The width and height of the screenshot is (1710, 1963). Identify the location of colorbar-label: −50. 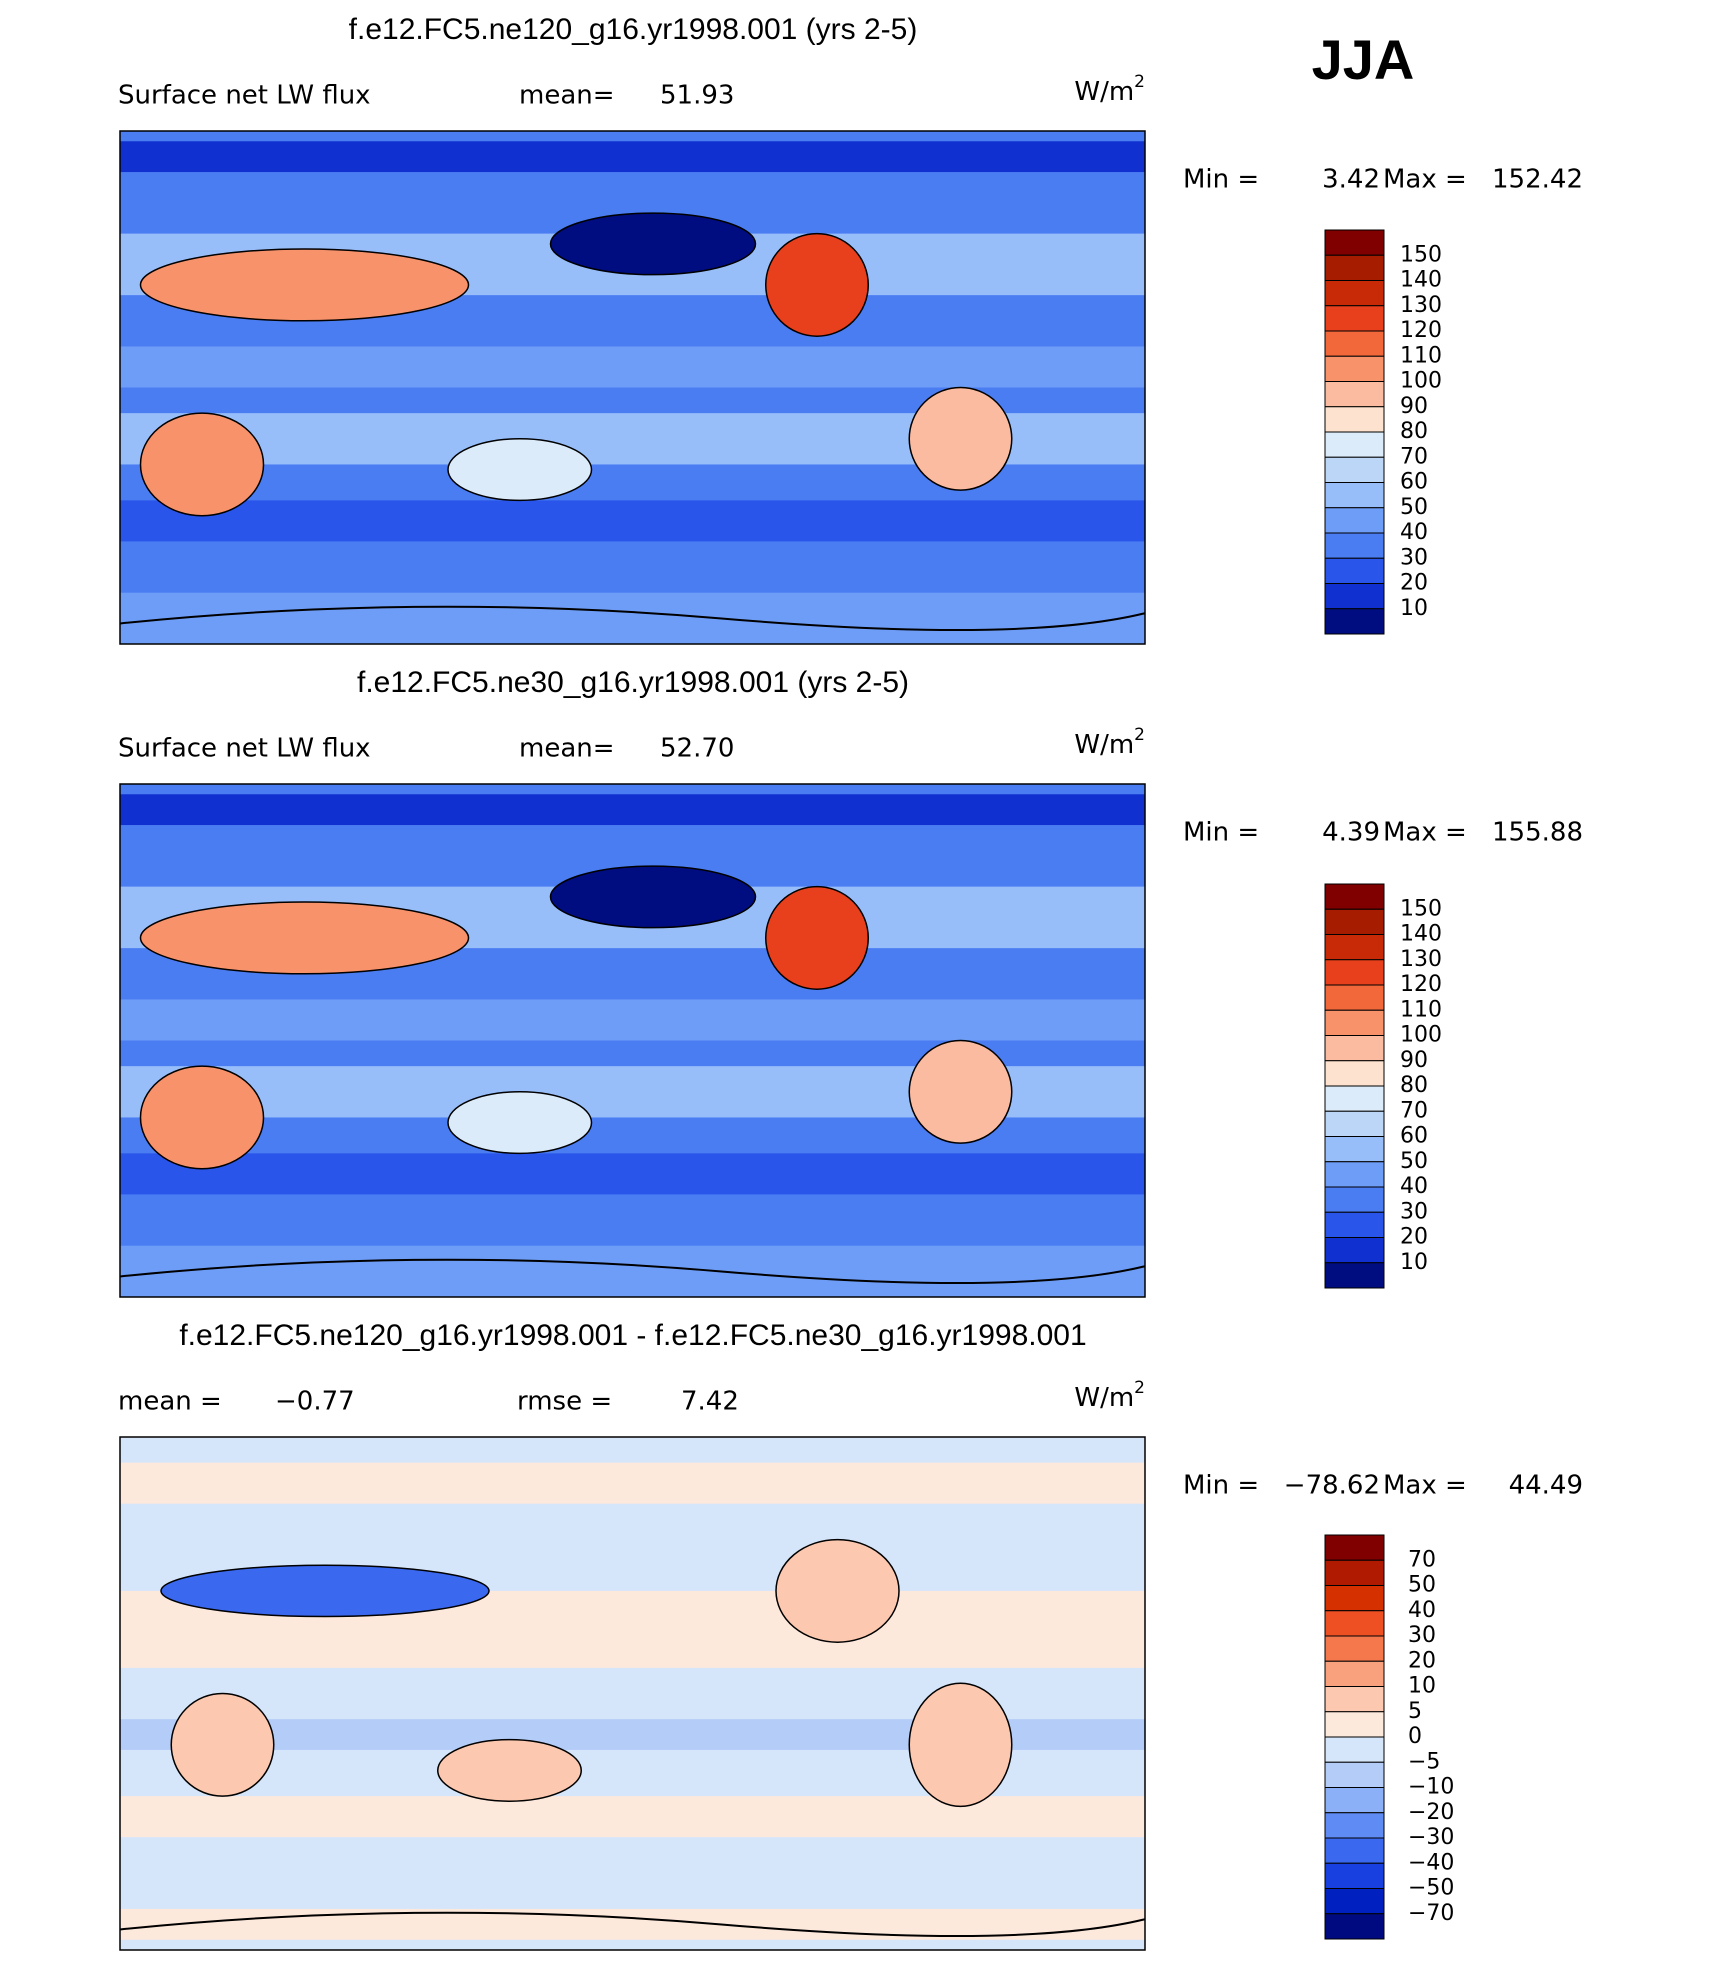
(1431, 1888).